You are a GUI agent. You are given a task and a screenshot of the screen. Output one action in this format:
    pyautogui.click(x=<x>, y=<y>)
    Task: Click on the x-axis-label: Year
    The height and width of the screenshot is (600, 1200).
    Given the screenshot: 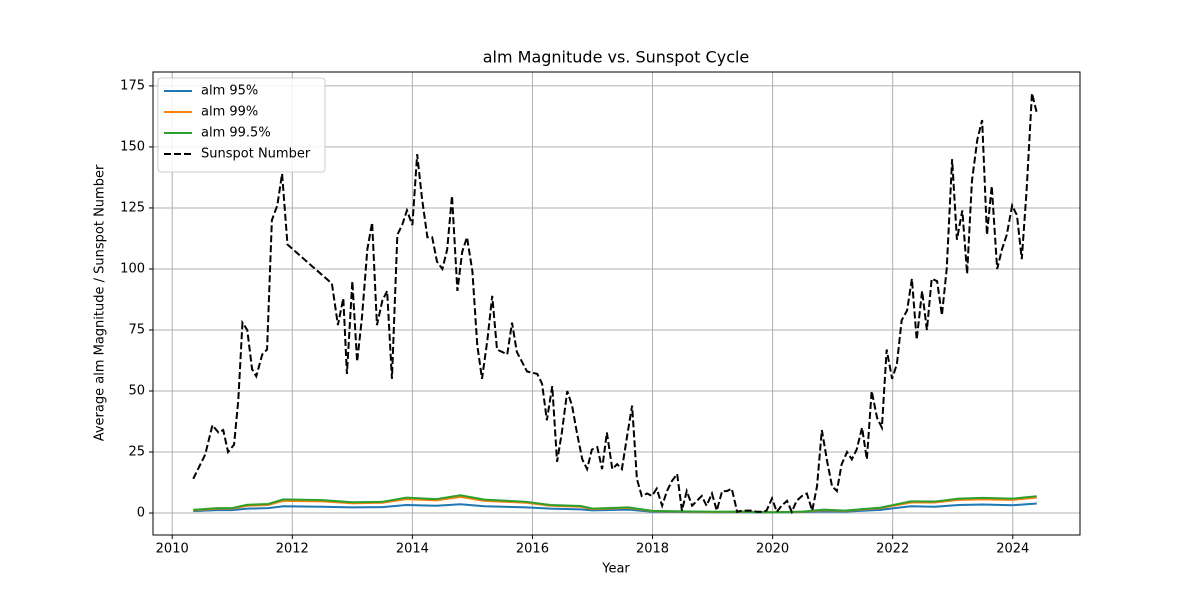 What is the action you would take?
    pyautogui.click(x=615, y=569)
    